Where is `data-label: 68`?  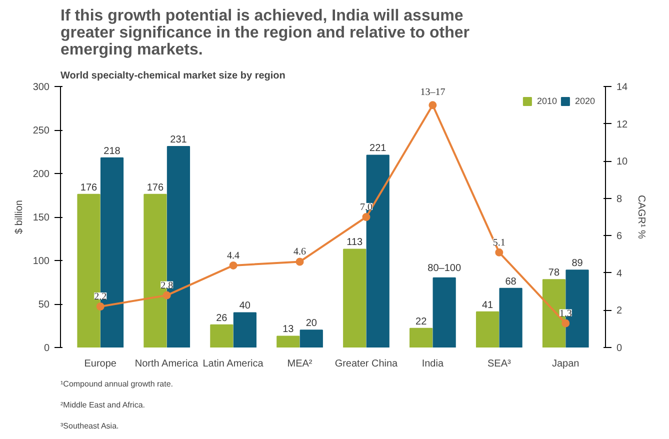 data-label: 68 is located at coordinates (511, 282).